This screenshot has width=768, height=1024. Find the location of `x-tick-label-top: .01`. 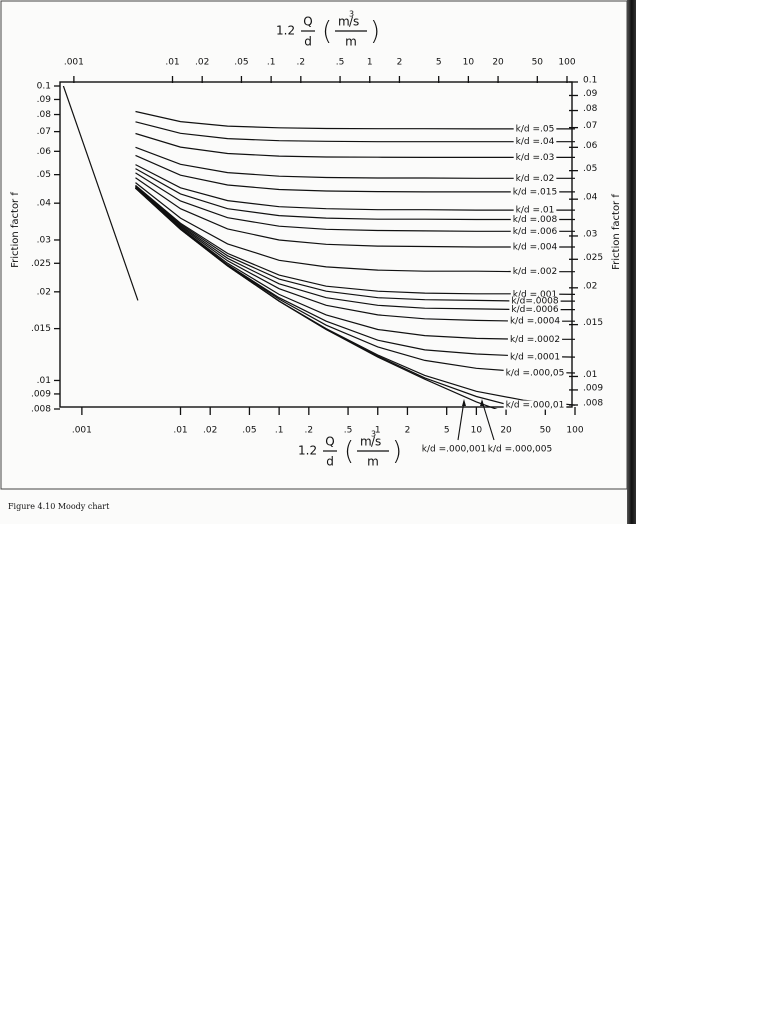

x-tick-label-top: .01 is located at coordinates (172, 63).